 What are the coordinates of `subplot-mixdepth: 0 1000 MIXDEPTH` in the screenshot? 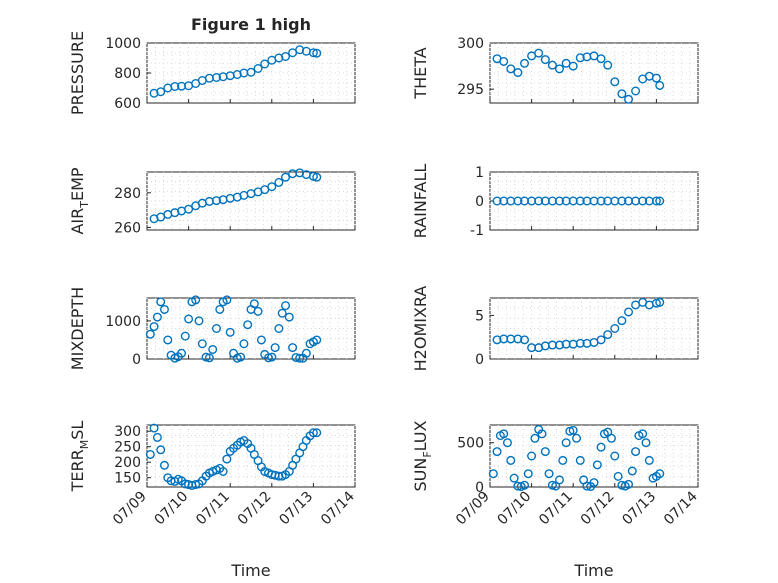 It's located at (212, 328).